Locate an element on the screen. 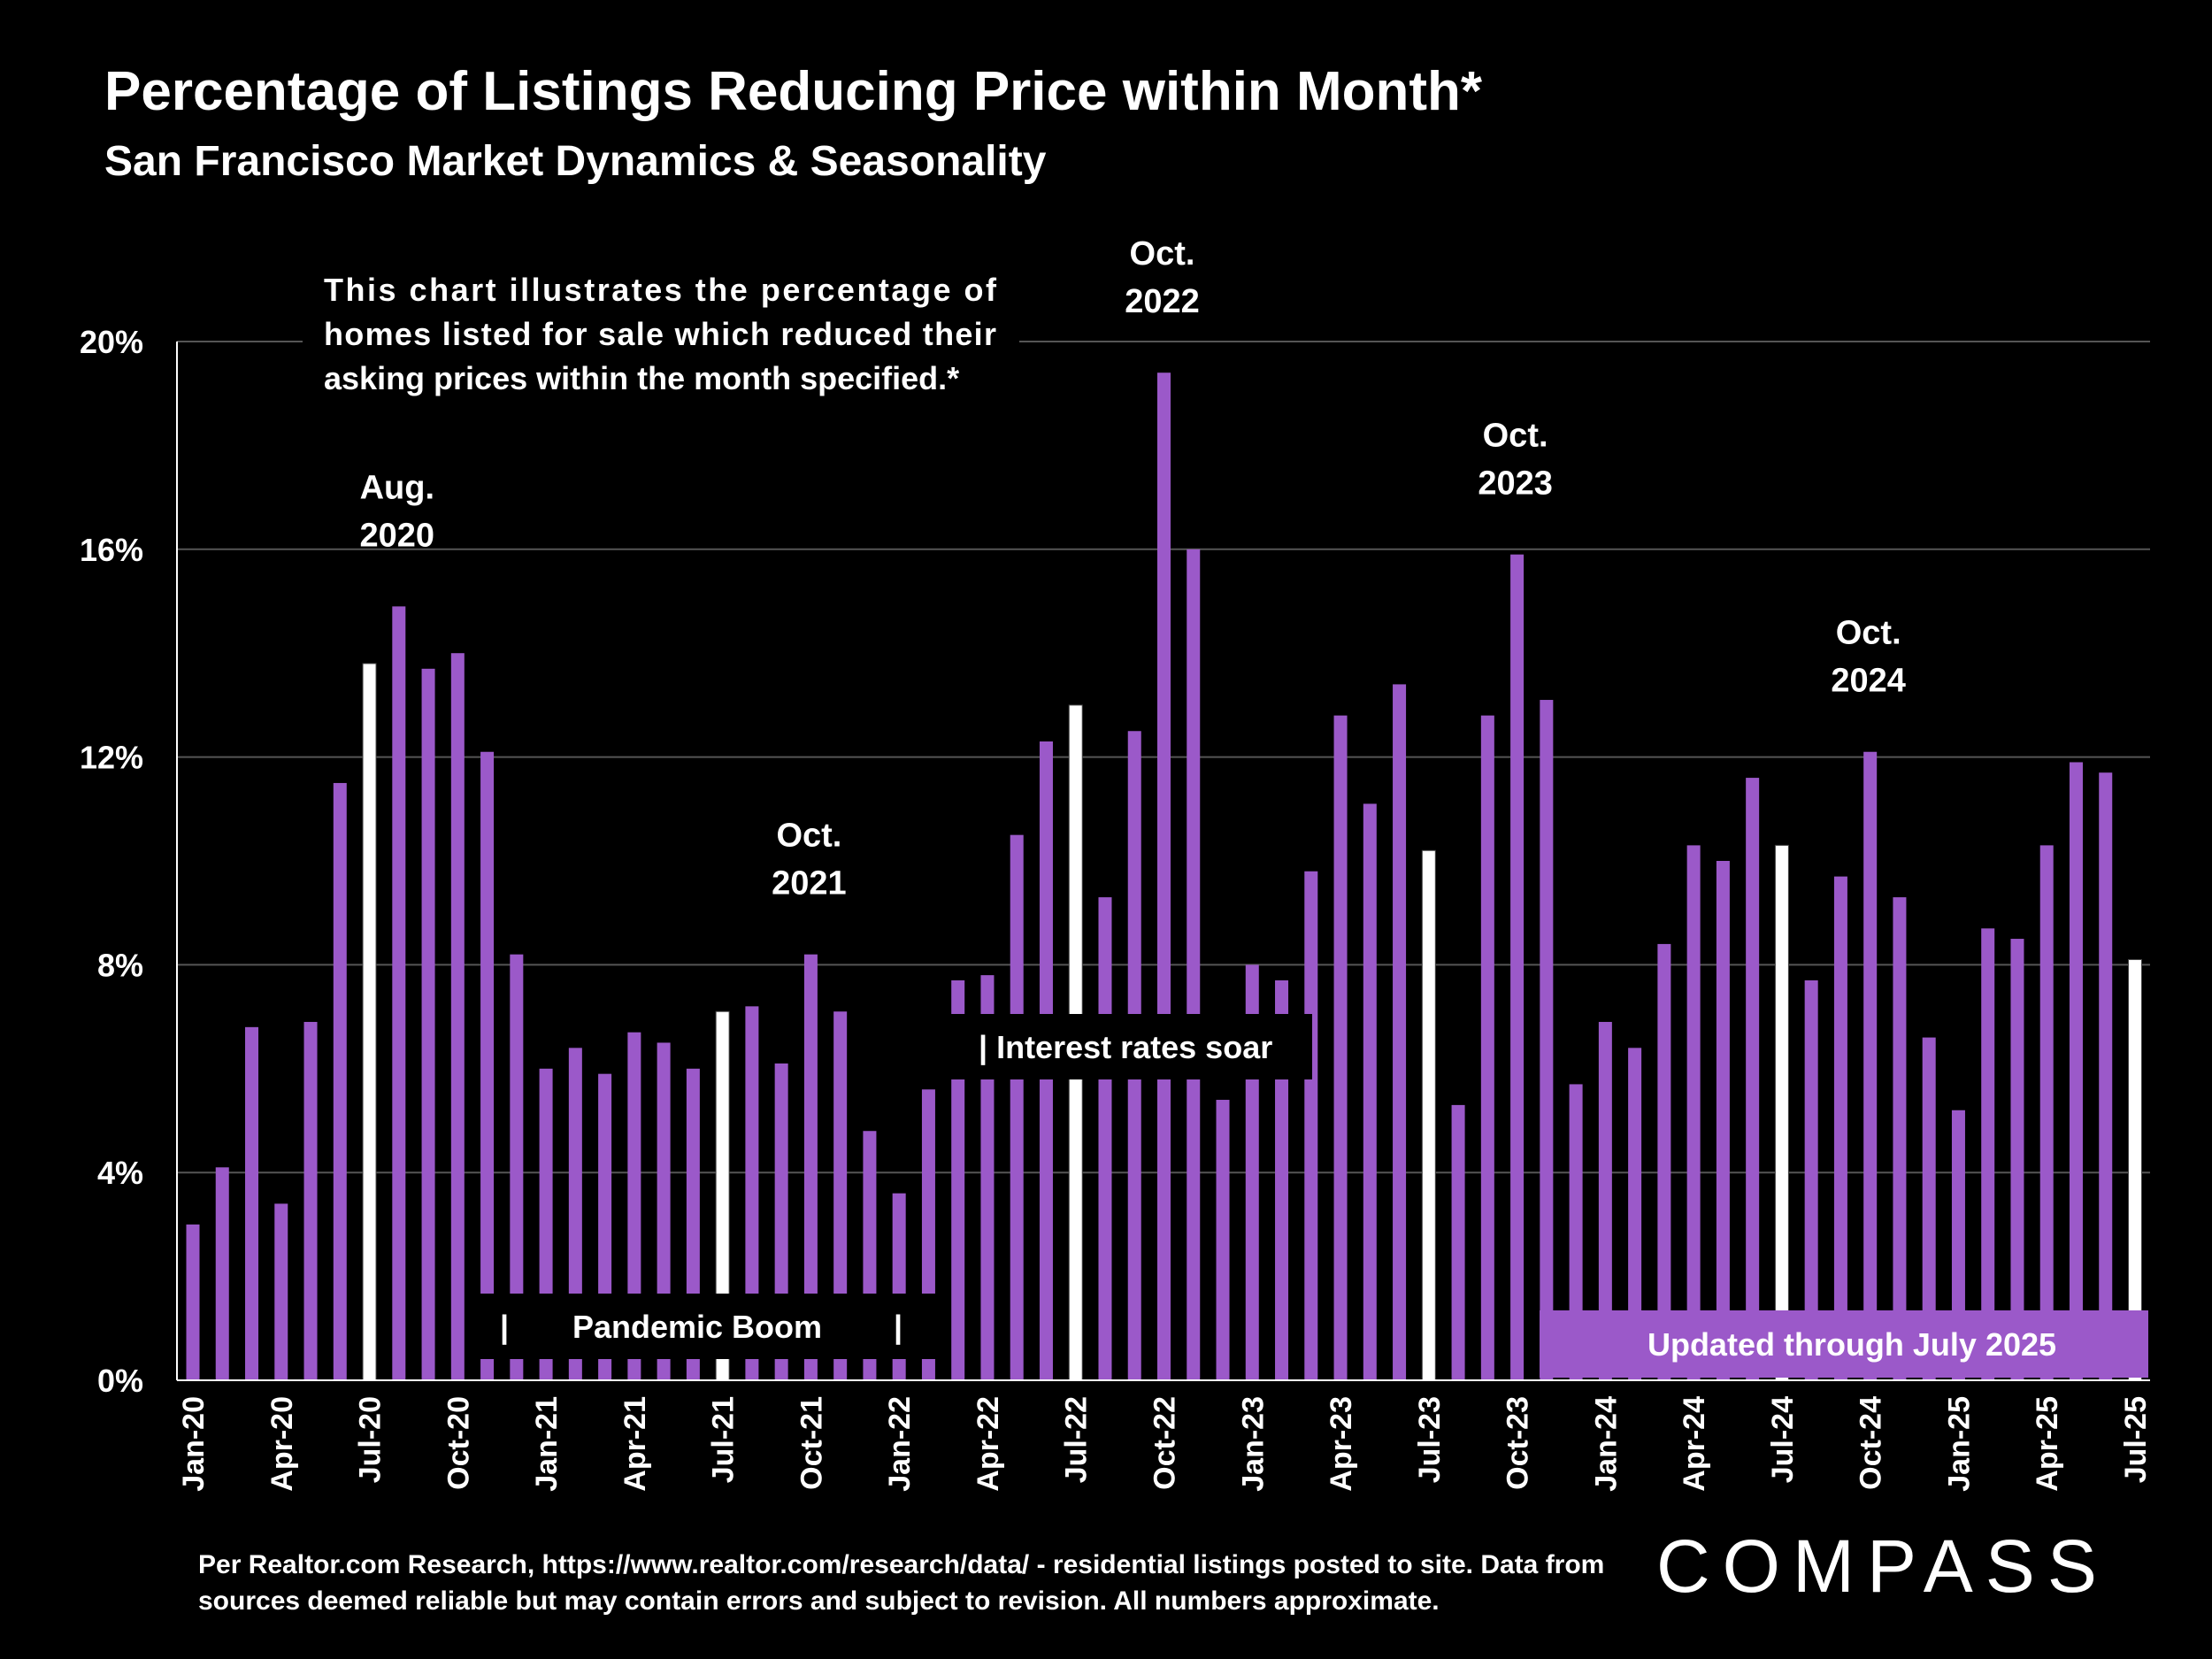 Image resolution: width=2212 pixels, height=1659 pixels. x-tick-label: Apr-22 is located at coordinates (989, 1444).